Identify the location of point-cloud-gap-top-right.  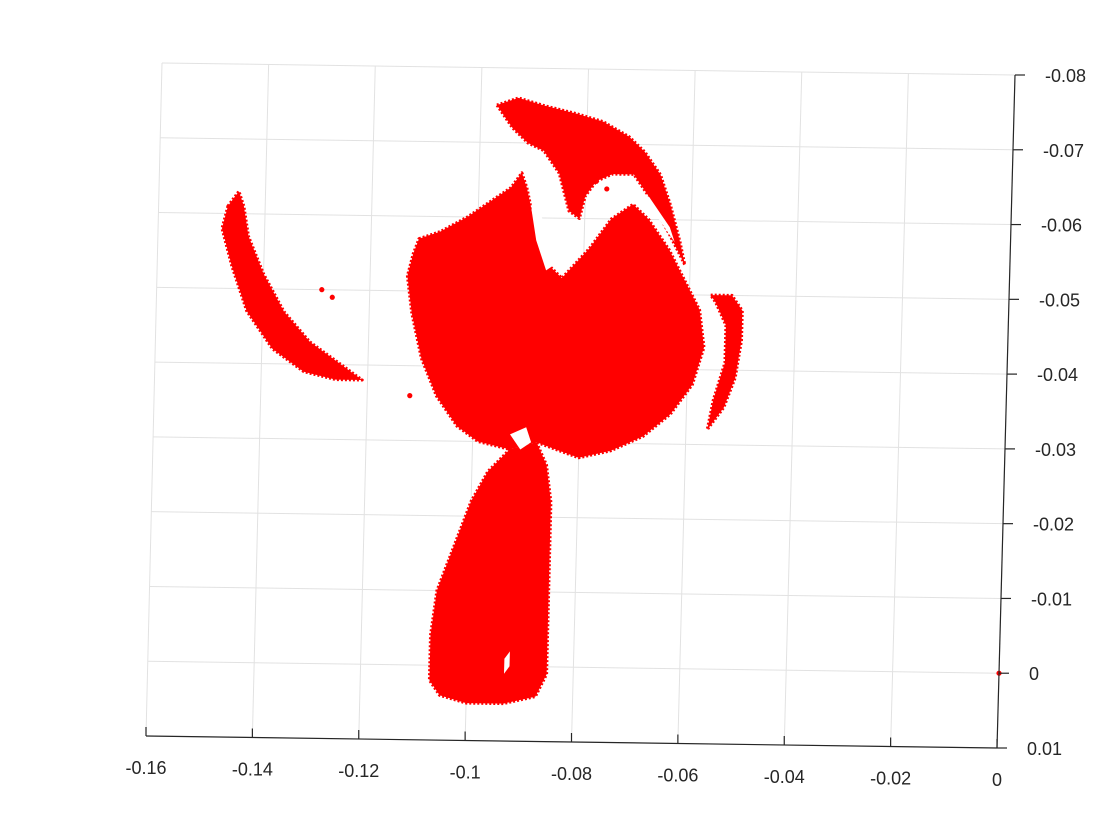
(649, 212).